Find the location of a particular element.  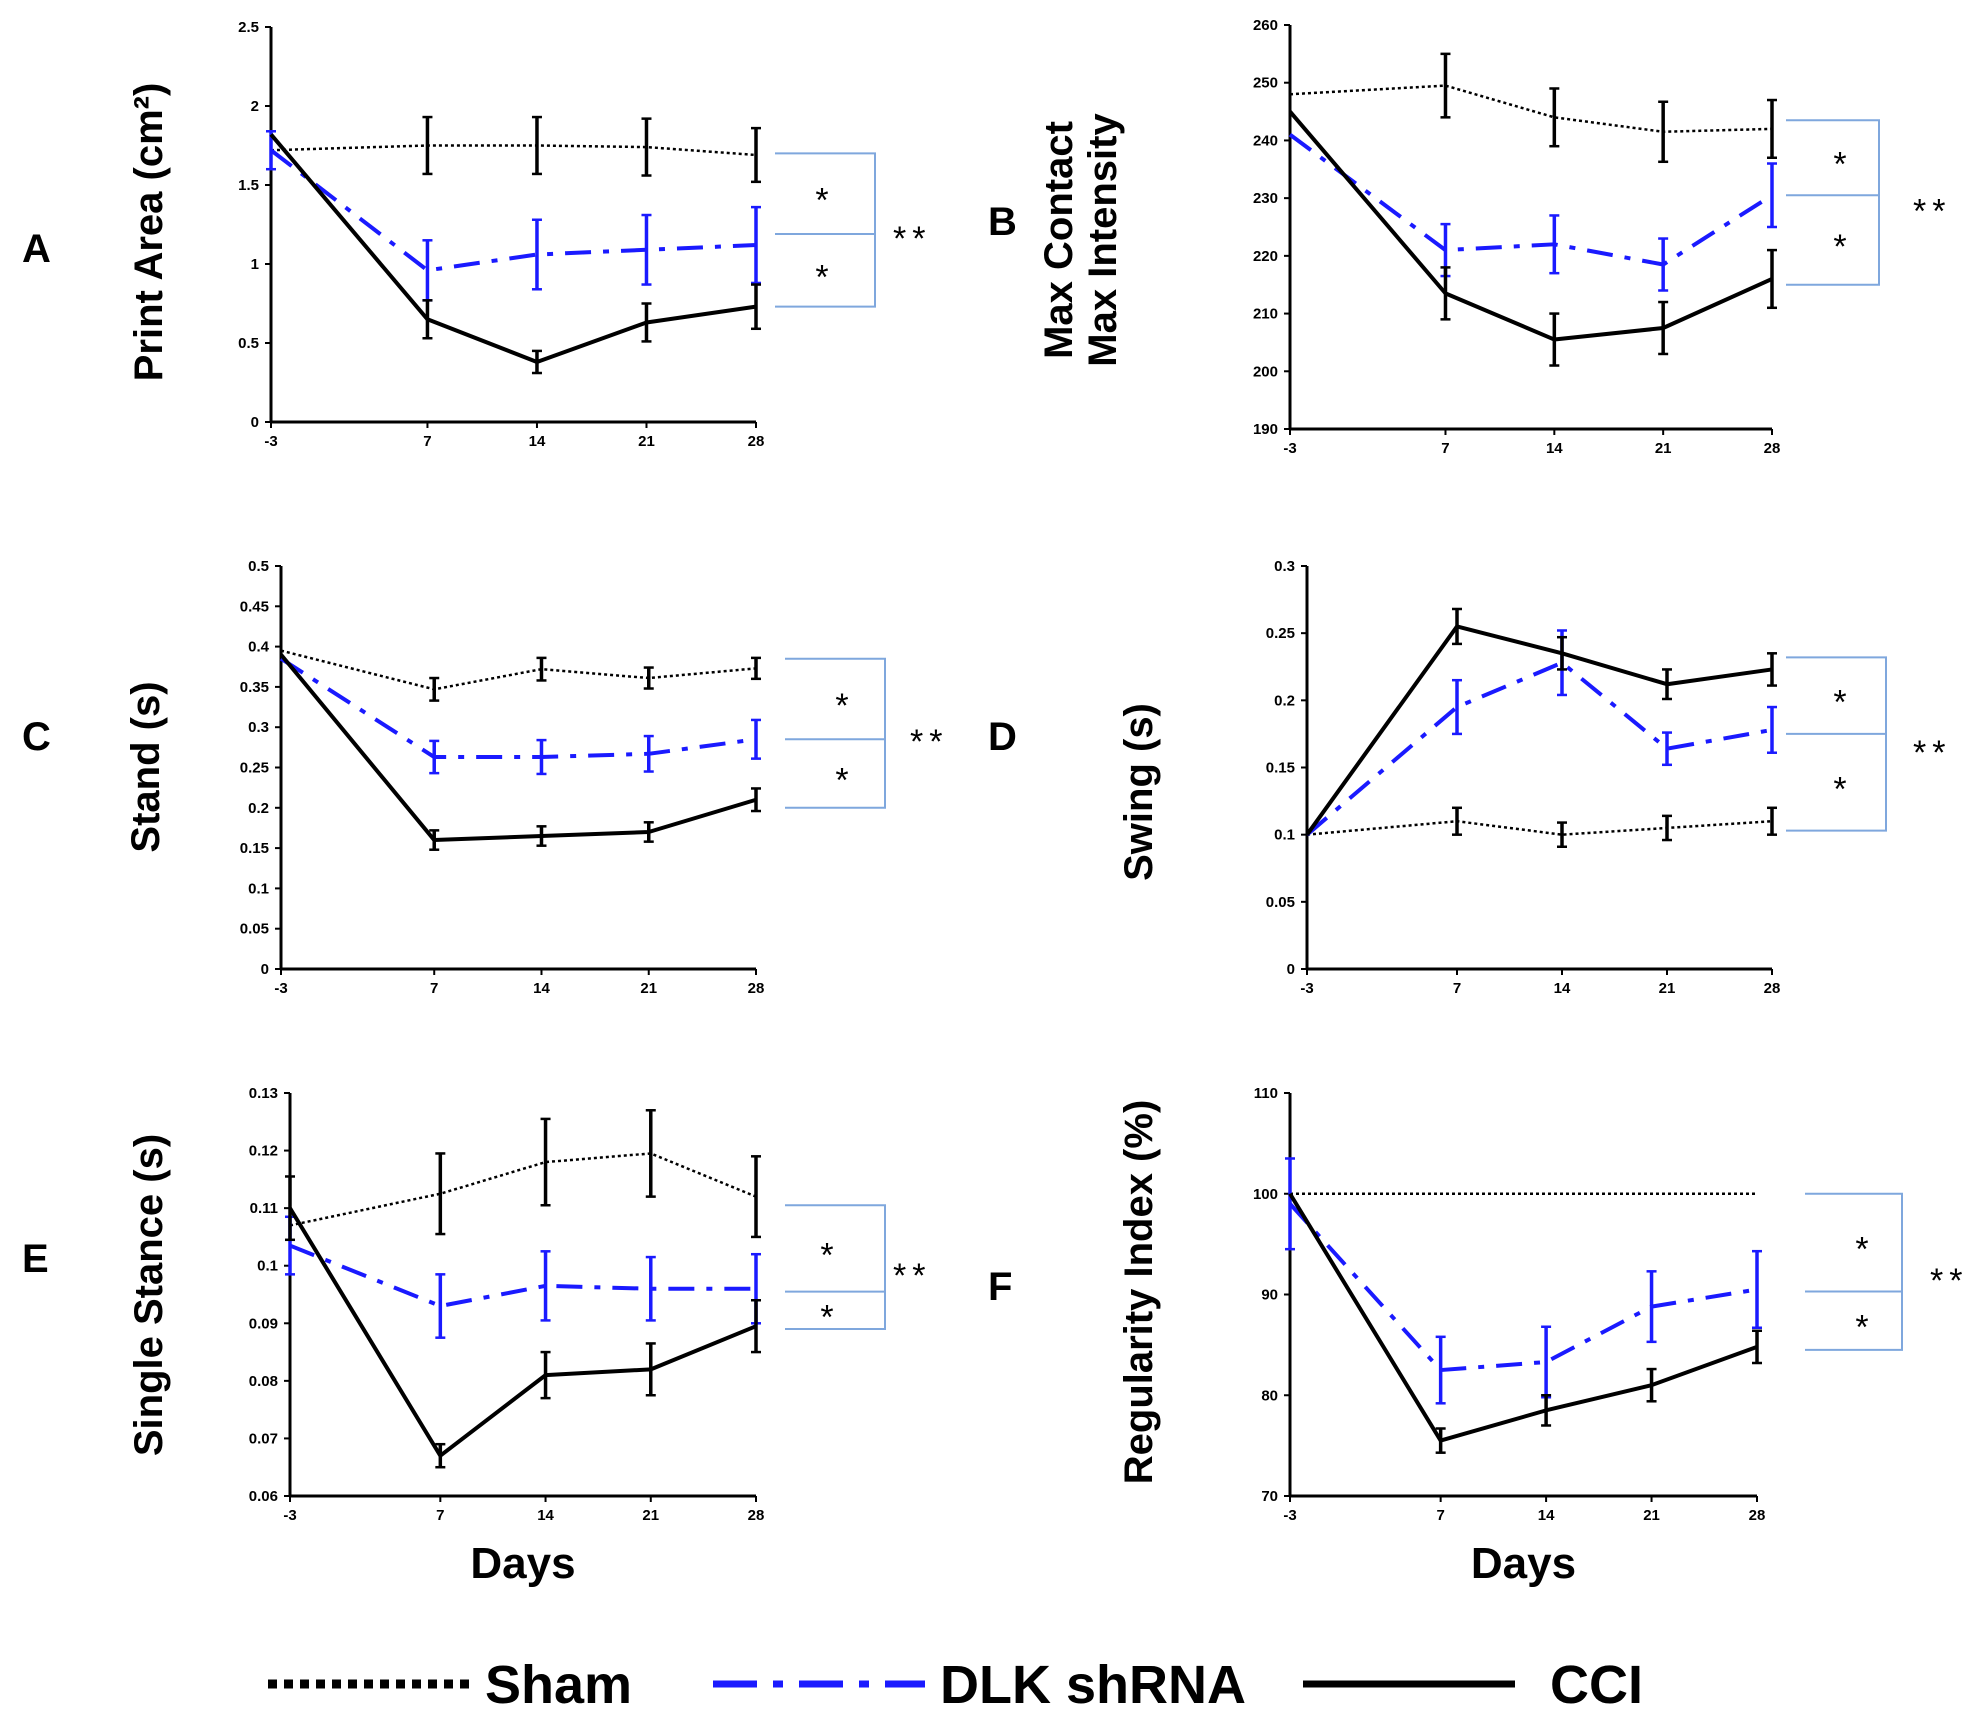

panel-letter: A is located at coordinates (36, 249).